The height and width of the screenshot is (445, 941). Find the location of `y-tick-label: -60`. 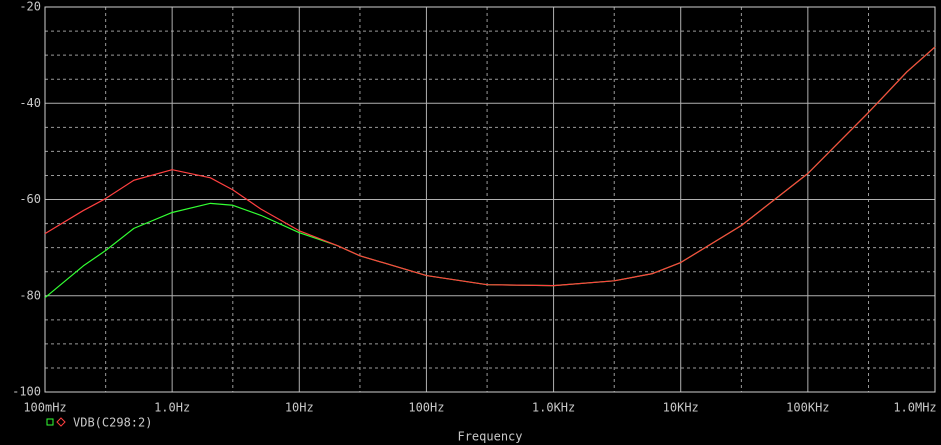

y-tick-label: -60 is located at coordinates (30, 199).